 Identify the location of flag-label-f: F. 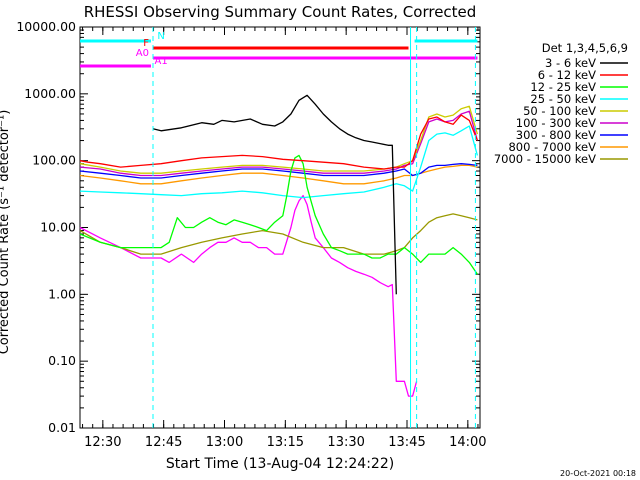
(146, 43).